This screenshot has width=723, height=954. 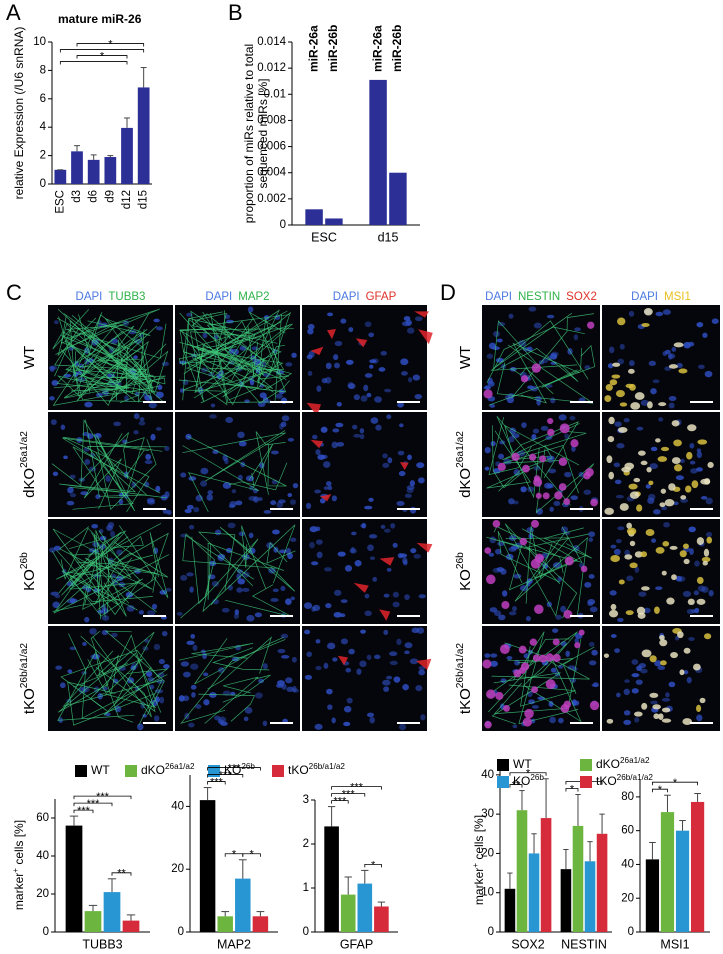 I want to click on micrograph-content, so click(x=541, y=464).